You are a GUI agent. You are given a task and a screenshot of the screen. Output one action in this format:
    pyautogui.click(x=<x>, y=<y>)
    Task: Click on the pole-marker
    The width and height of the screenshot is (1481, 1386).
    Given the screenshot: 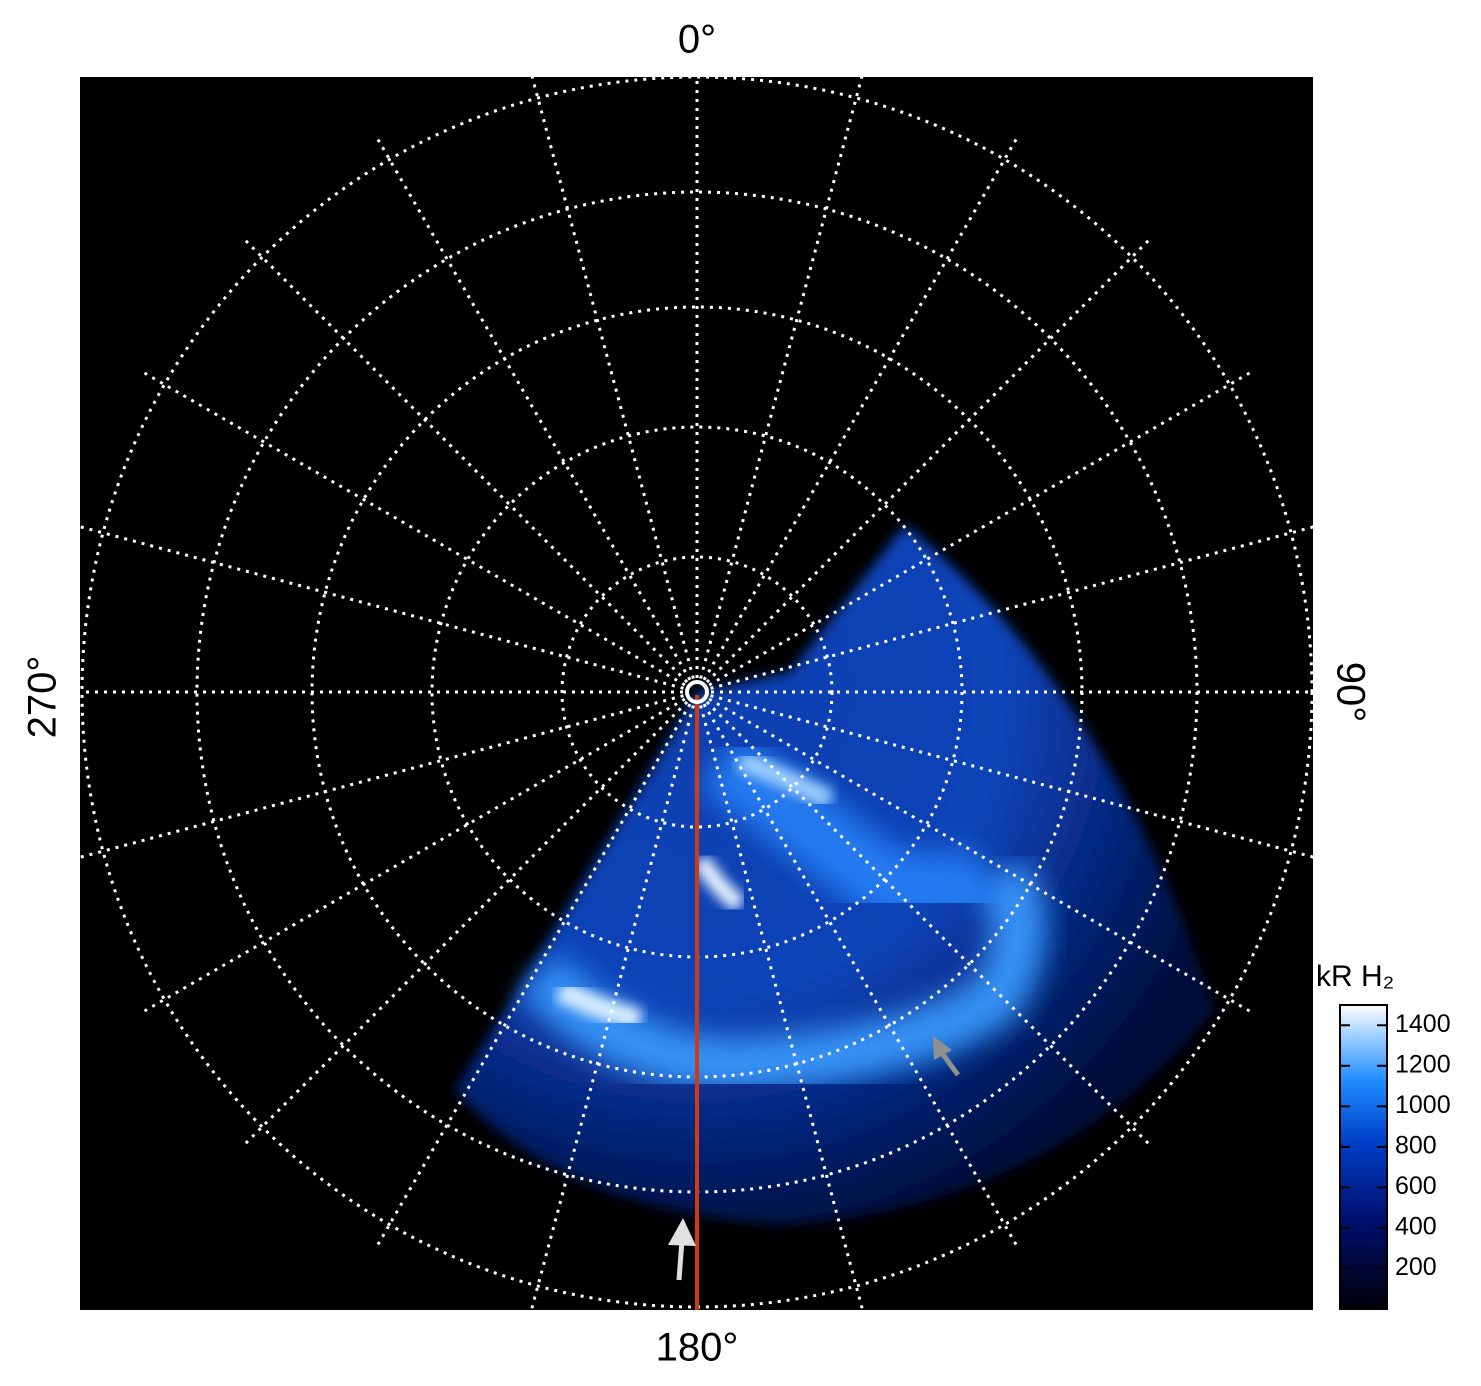 What is the action you would take?
    pyautogui.click(x=697, y=692)
    